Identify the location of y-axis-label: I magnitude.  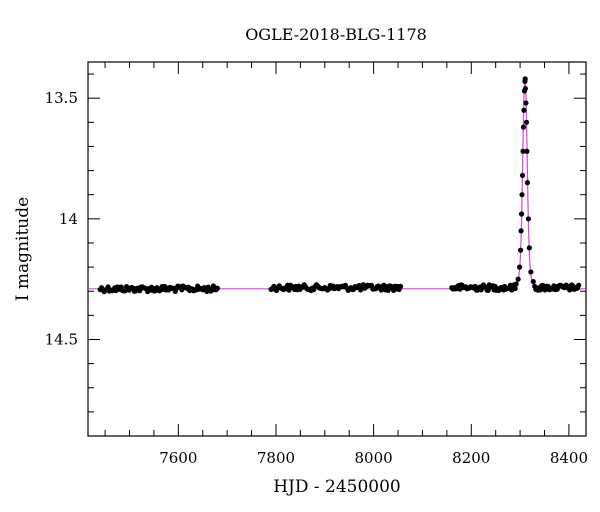
(23, 249).